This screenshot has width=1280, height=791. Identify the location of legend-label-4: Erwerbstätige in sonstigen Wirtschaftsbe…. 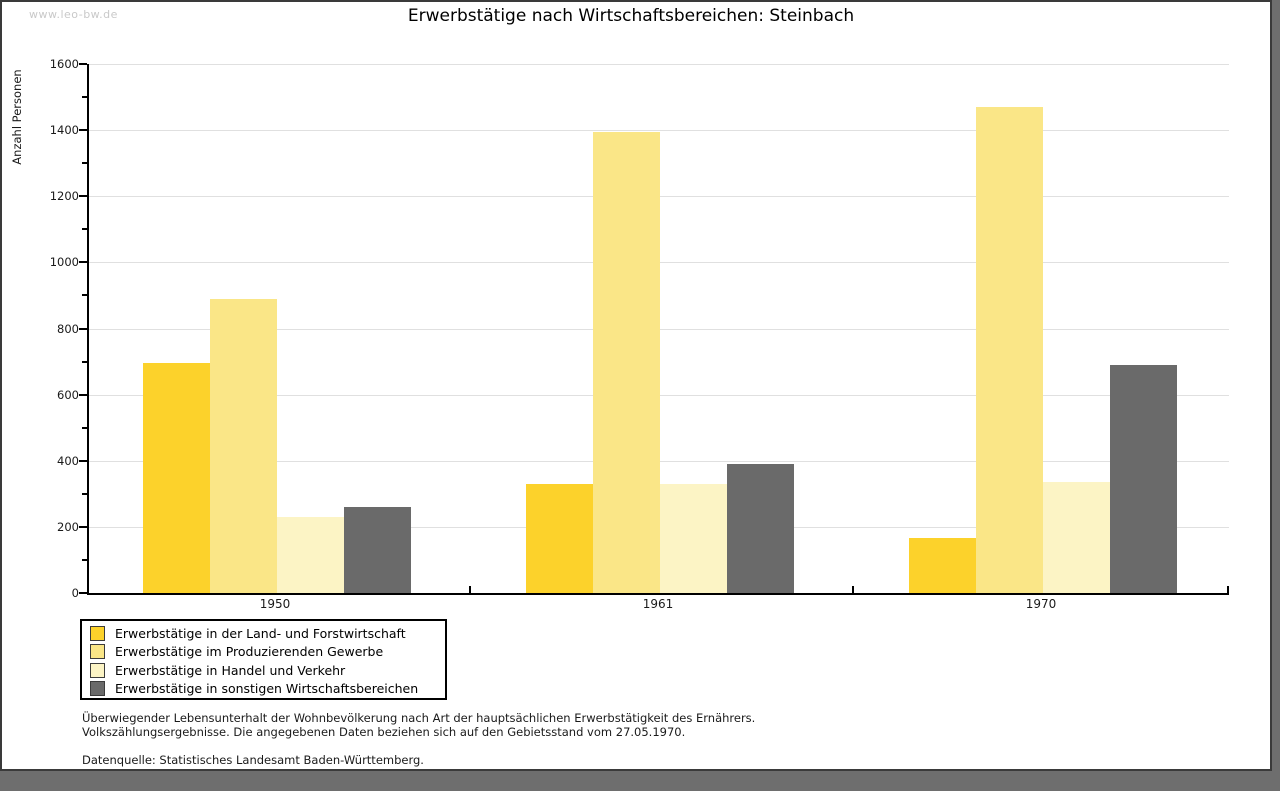
(267, 689).